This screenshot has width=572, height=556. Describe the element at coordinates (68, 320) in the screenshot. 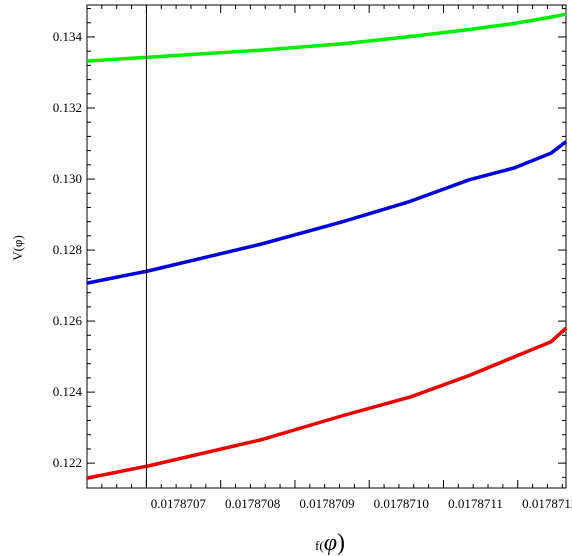

I see `y-tick-label: 0.126` at that location.